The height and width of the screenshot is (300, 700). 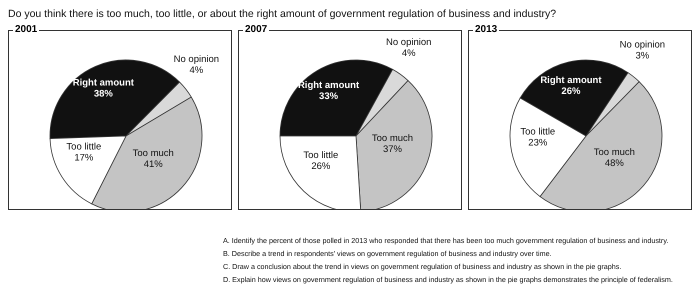 I want to click on data-label: 38%, so click(x=104, y=94).